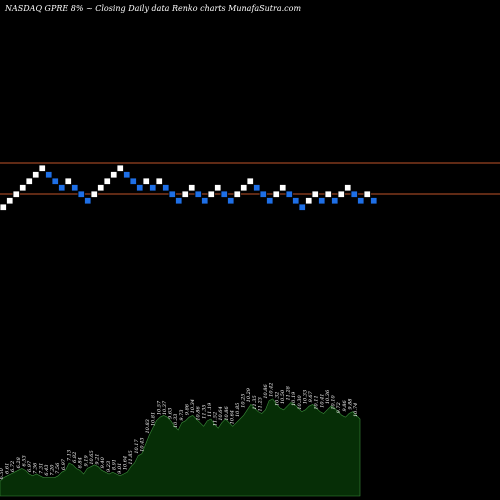  What do you see at coordinates (305, 397) in the screenshot?
I see `volume-label: 10.33` at bounding box center [305, 397].